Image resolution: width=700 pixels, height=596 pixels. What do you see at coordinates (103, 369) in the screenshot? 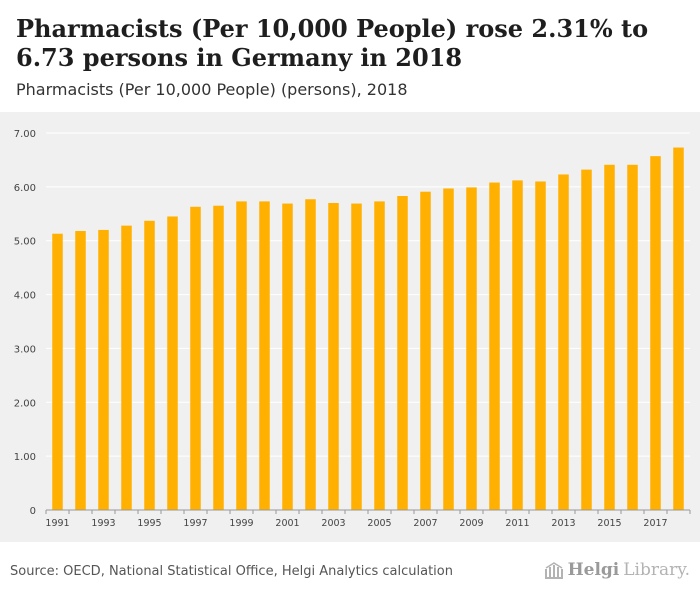
I see `bar-1993` at bounding box center [103, 369].